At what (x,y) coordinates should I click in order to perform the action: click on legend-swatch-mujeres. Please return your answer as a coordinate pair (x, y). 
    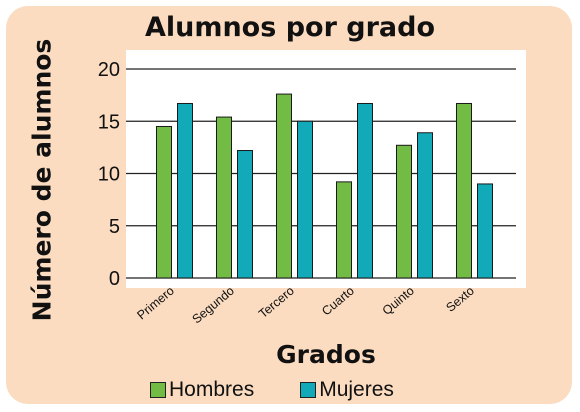
    Looking at the image, I should click on (308, 390).